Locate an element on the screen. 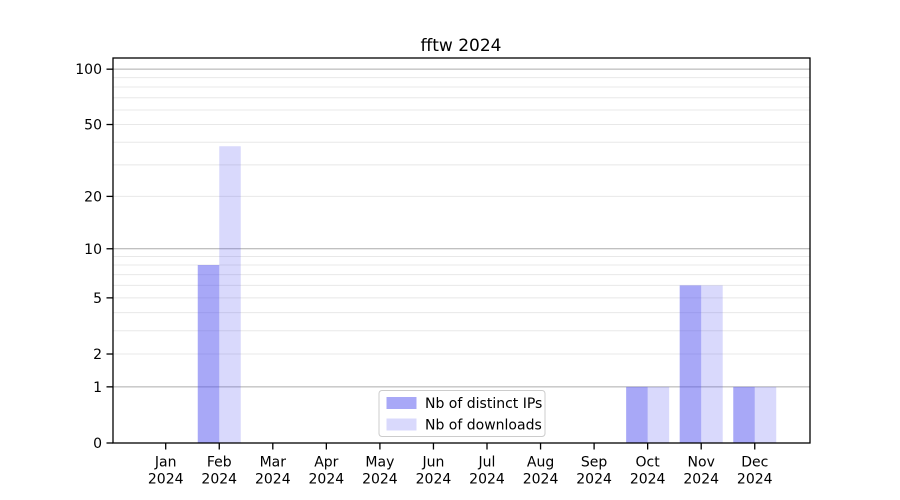  x-tick-label-month: Apr is located at coordinates (326, 463).